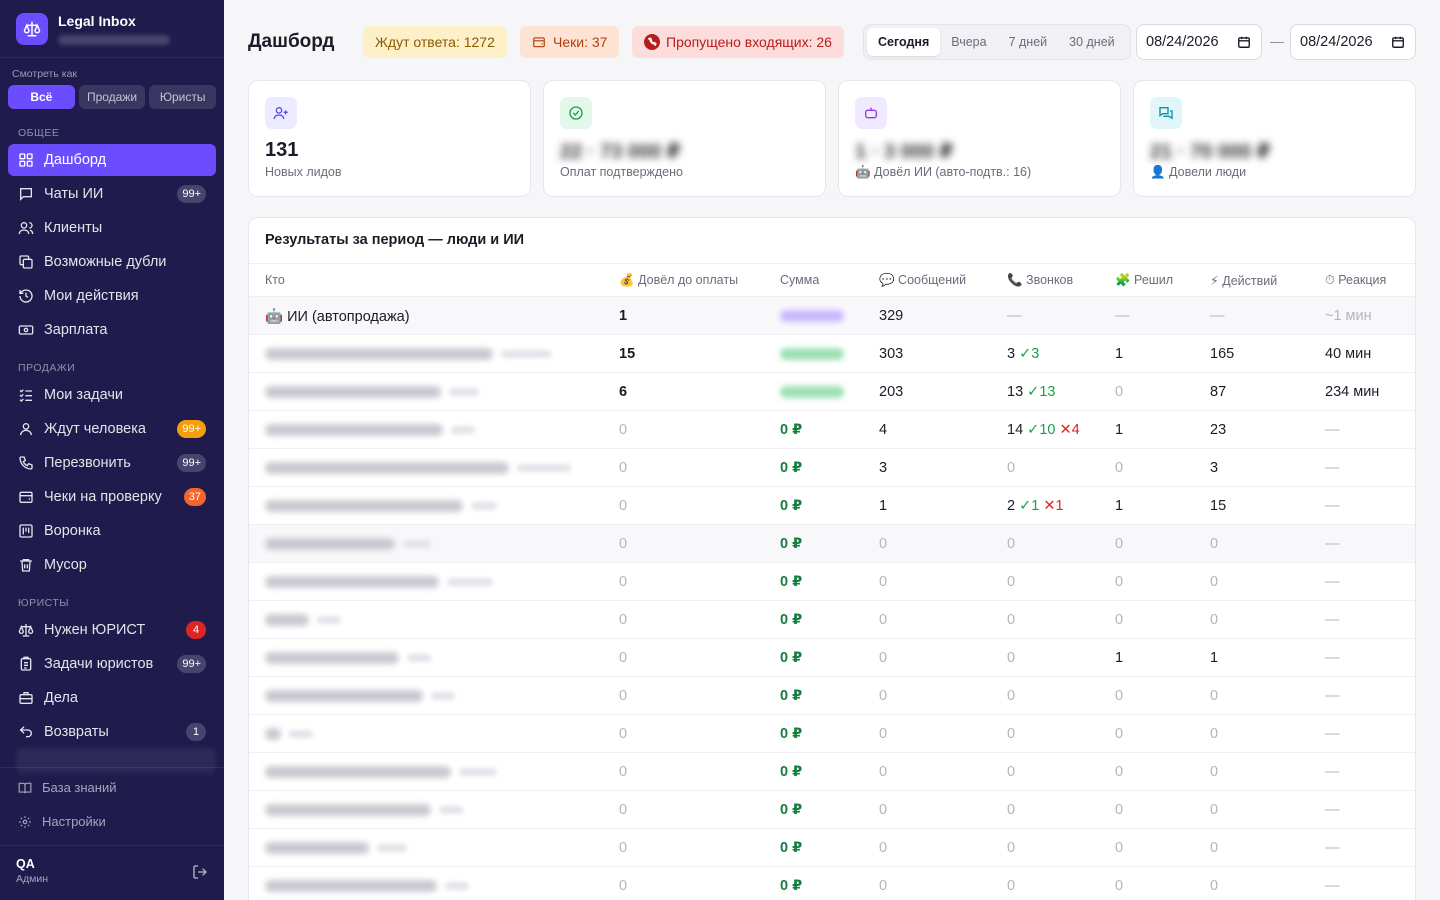  What do you see at coordinates (1041, 430) in the screenshot?
I see `calls-ok: ✓10` at bounding box center [1041, 430].